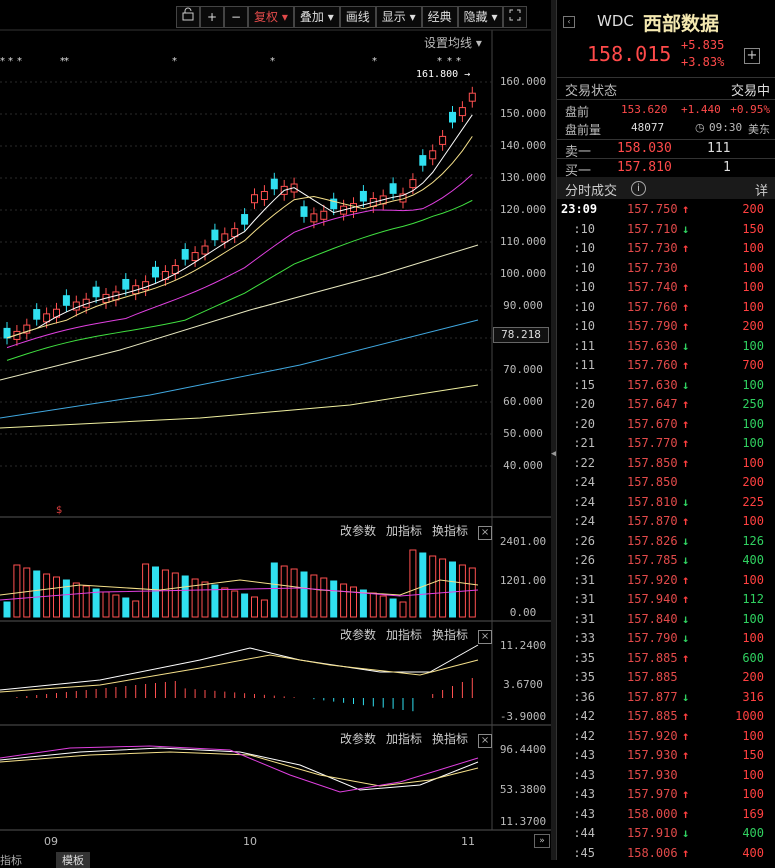  I want to click on tick-row: :43 157.930 100, so click(666, 778).